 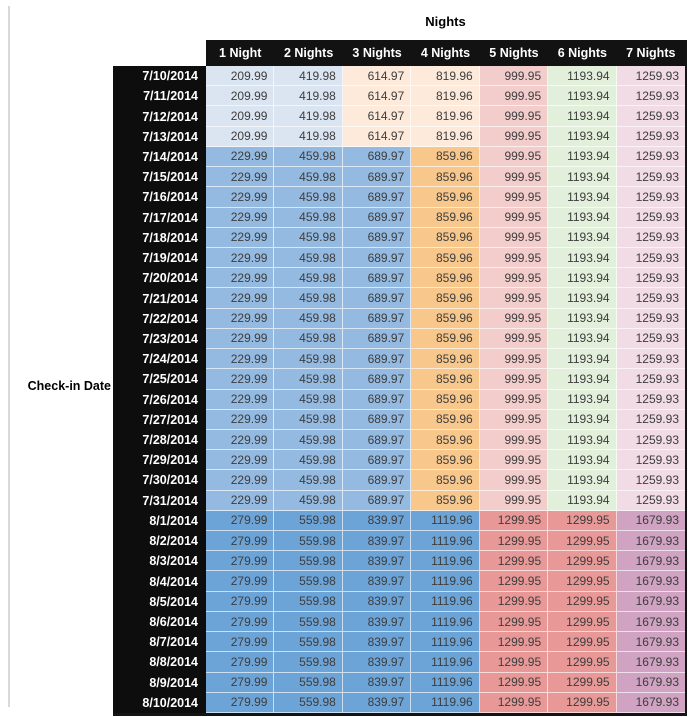 I want to click on row-header-checkin-date: 7/27/2014, so click(x=159, y=419).